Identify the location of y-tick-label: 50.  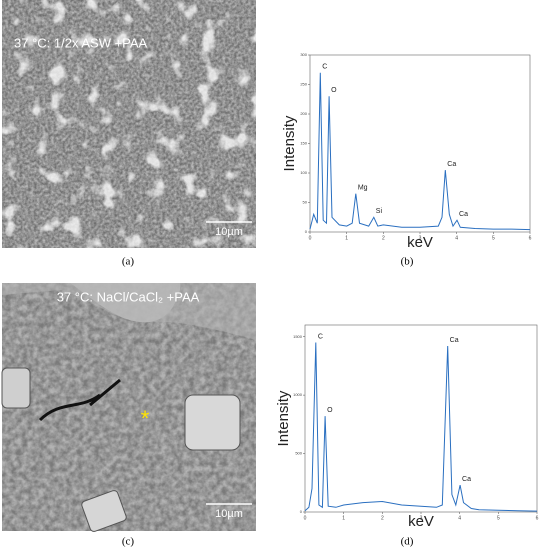
(305, 202).